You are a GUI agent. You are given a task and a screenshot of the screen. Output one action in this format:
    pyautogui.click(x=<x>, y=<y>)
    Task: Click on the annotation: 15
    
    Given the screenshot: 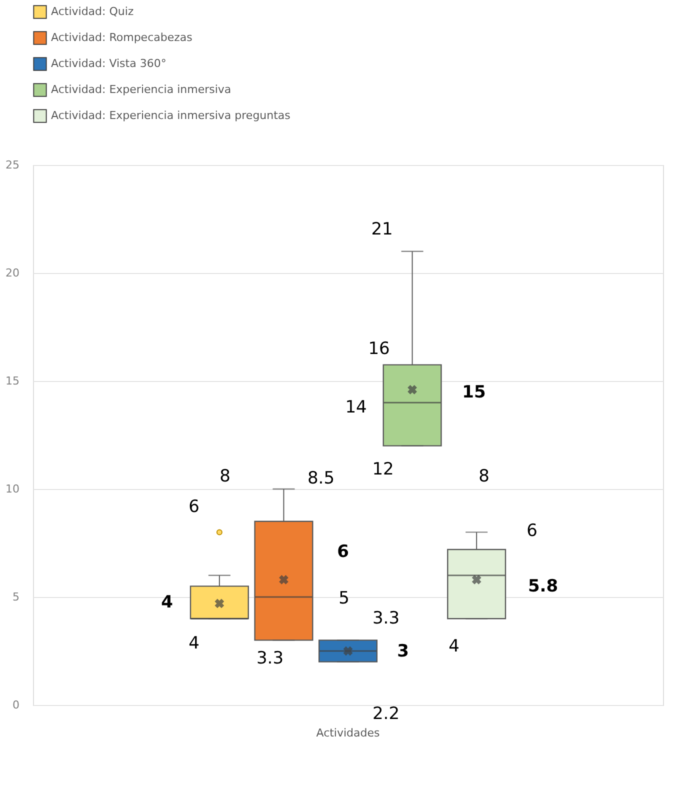 What is the action you would take?
    pyautogui.click(x=474, y=392)
    